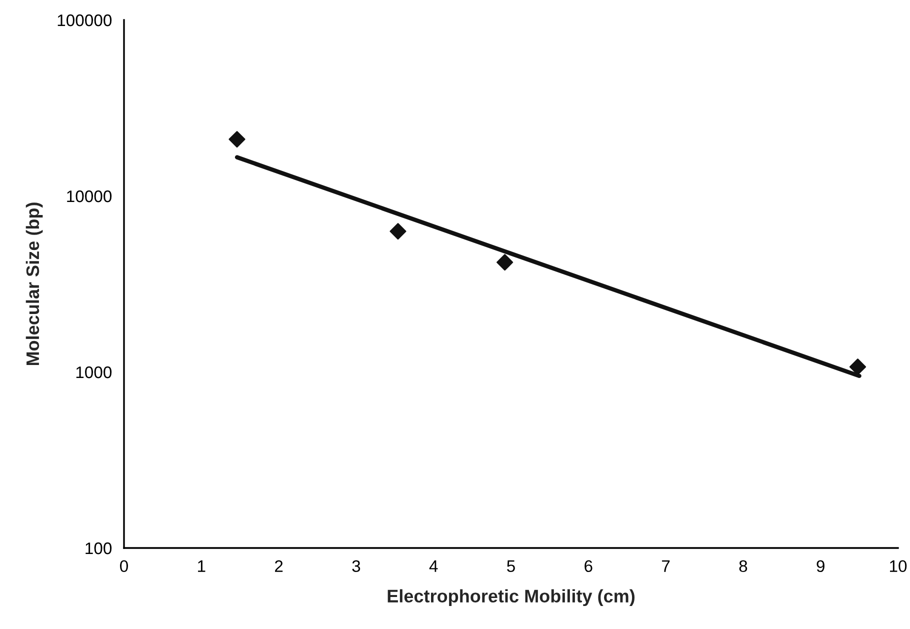 The height and width of the screenshot is (629, 910). Describe the element at coordinates (666, 566) in the screenshot. I see `x-tick-label: 7` at that location.